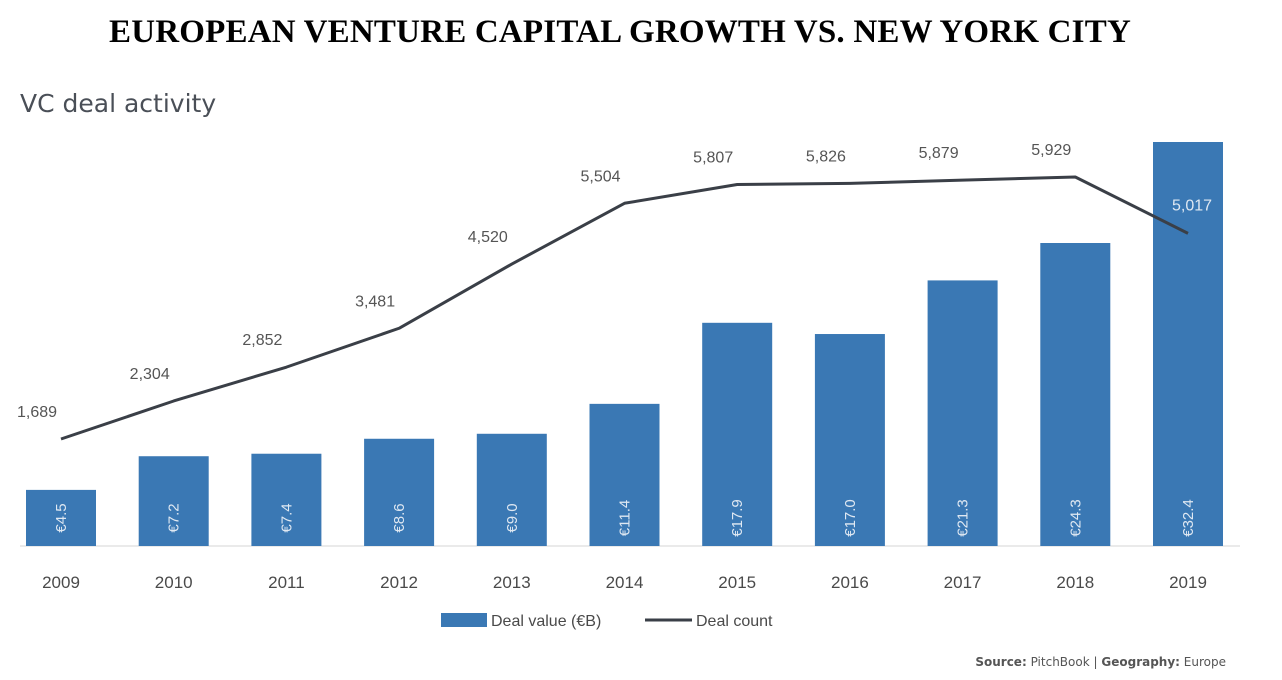  What do you see at coordinates (849, 440) in the screenshot?
I see `bar-2016` at bounding box center [849, 440].